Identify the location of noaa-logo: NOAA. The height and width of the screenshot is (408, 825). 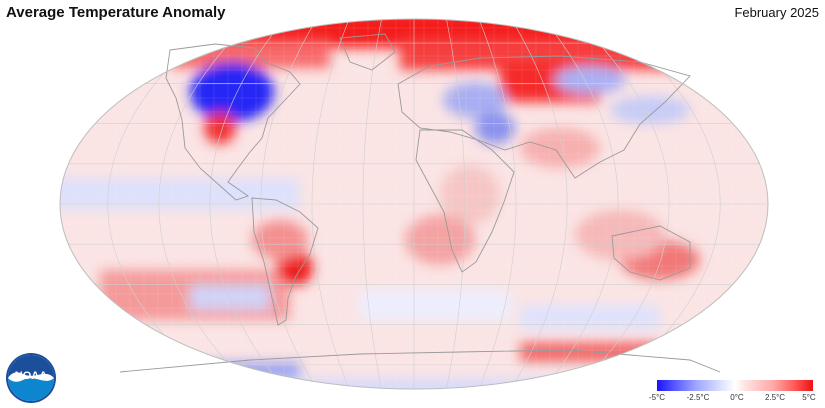
(31, 378).